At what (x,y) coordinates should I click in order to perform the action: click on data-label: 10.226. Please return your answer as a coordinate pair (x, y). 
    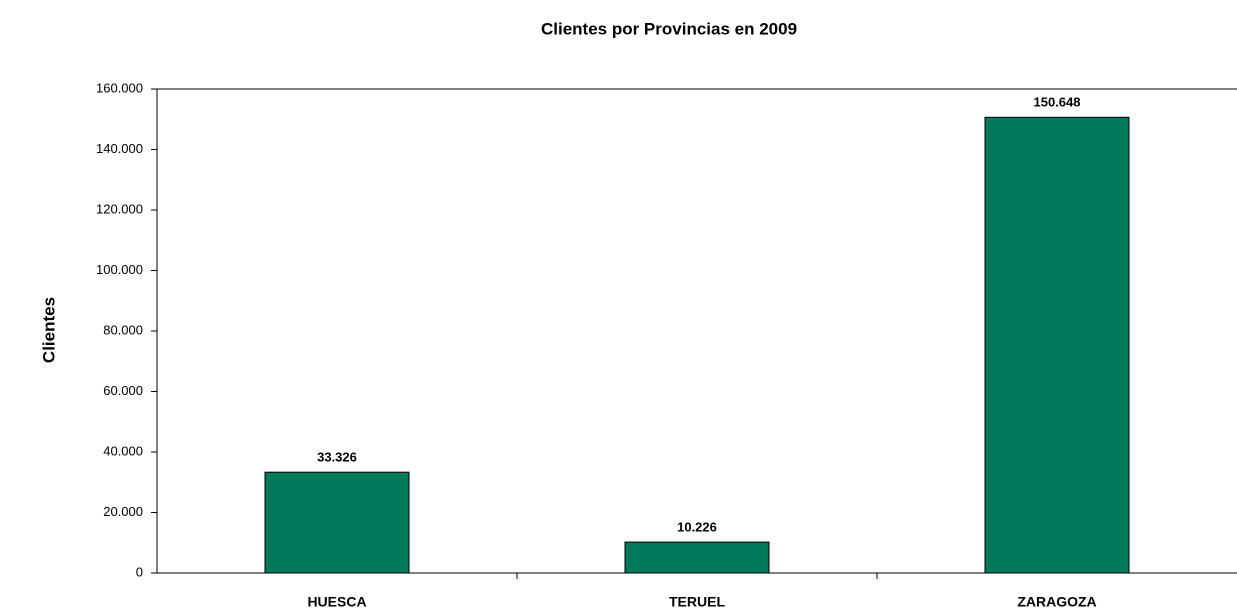
    Looking at the image, I should click on (697, 527).